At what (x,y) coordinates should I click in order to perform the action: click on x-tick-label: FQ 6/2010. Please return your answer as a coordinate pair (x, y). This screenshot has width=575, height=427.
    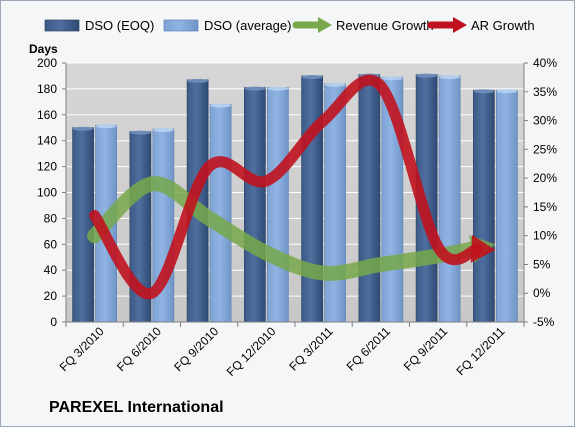
    Looking at the image, I should click on (139, 349).